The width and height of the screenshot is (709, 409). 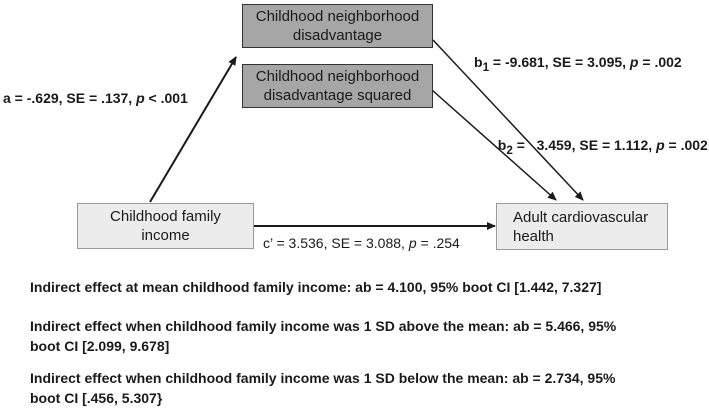 I want to click on path-c-prime-stats: c’ = 3.536, SE = 3.088,, so click(x=336, y=243).